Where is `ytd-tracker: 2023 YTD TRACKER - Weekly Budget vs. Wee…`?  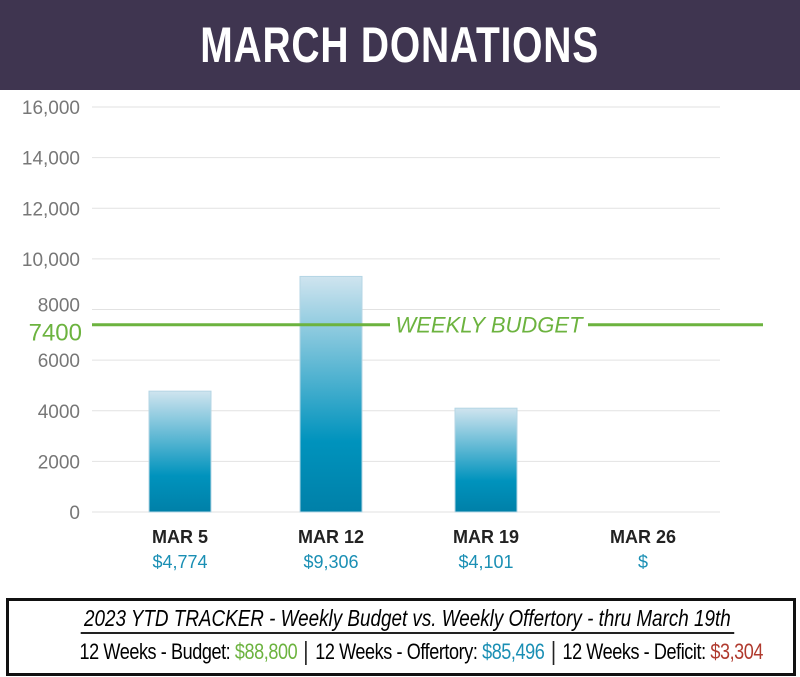
ytd-tracker: 2023 YTD TRACKER - Weekly Budget vs. Wee… is located at coordinates (401, 637).